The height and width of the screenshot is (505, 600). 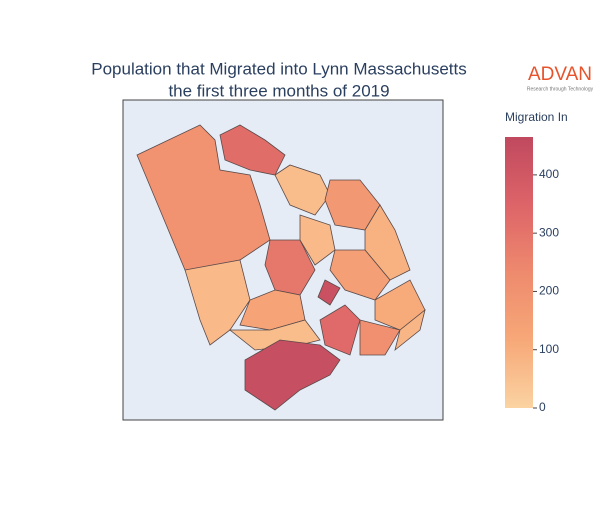 I want to click on colorbar-tick-label: 0, so click(x=542, y=407).